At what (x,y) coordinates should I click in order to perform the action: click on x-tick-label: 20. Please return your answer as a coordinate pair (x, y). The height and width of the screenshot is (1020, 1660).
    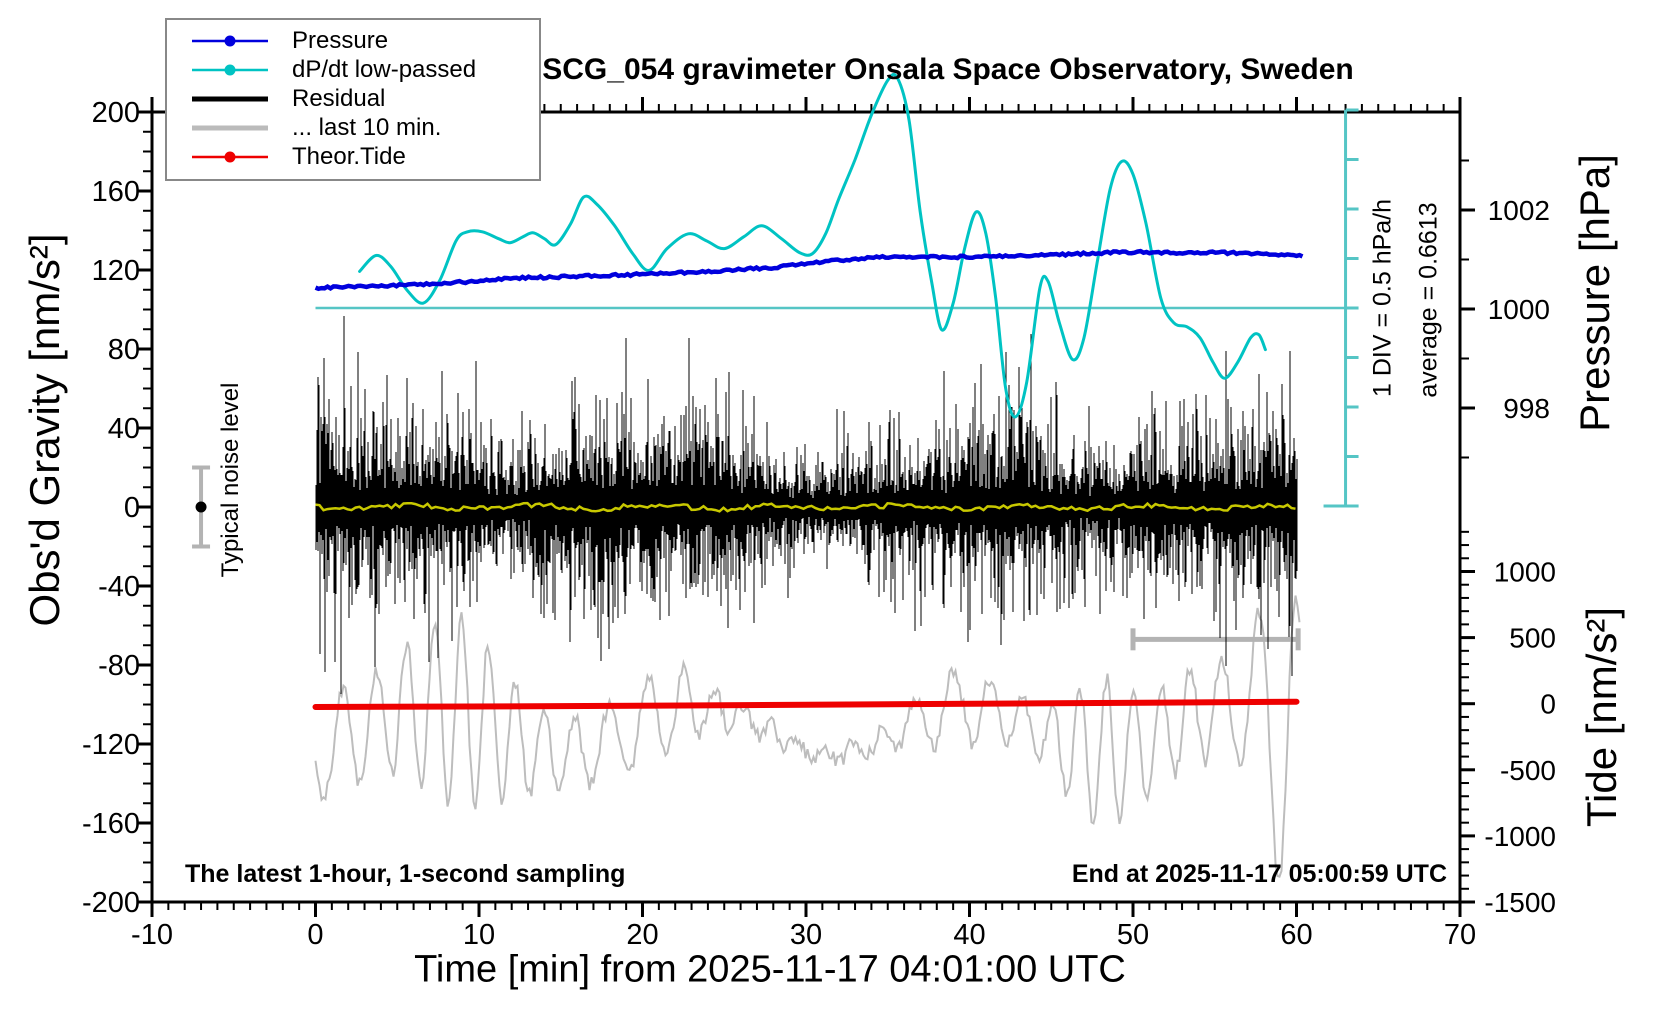
    Looking at the image, I should click on (642, 935).